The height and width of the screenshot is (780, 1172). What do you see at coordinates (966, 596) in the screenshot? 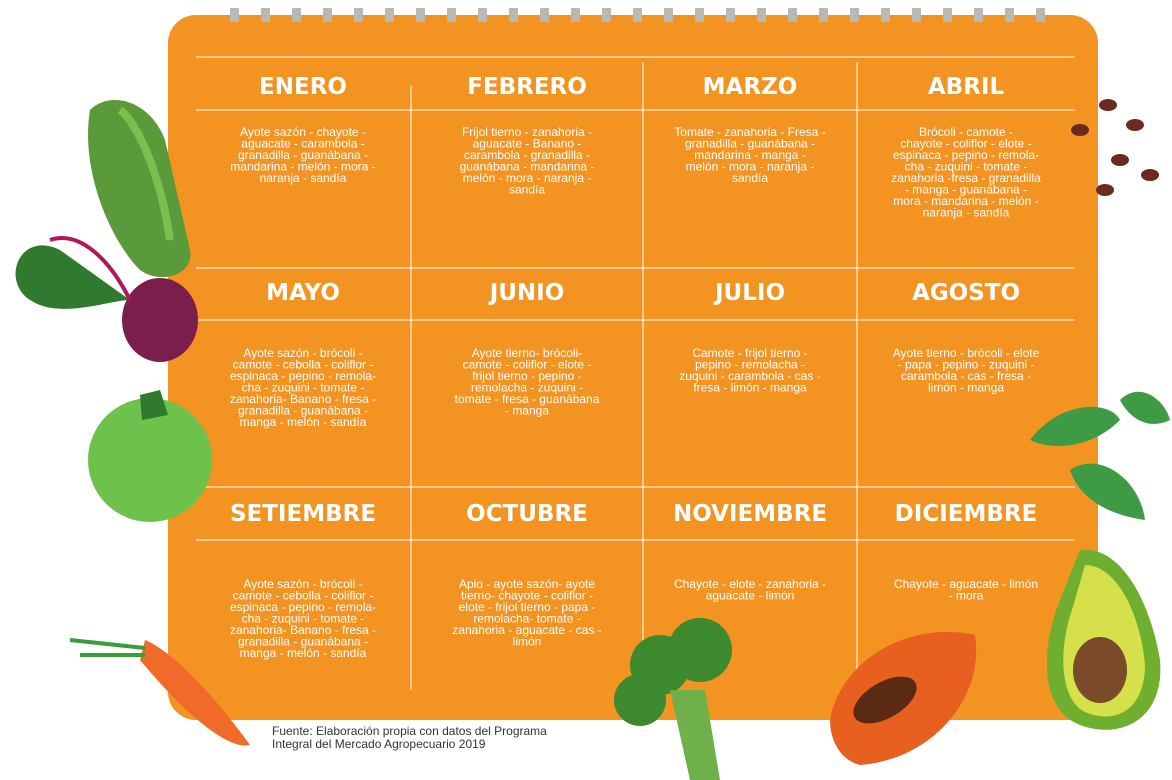
I see `month-products: - mora` at bounding box center [966, 596].